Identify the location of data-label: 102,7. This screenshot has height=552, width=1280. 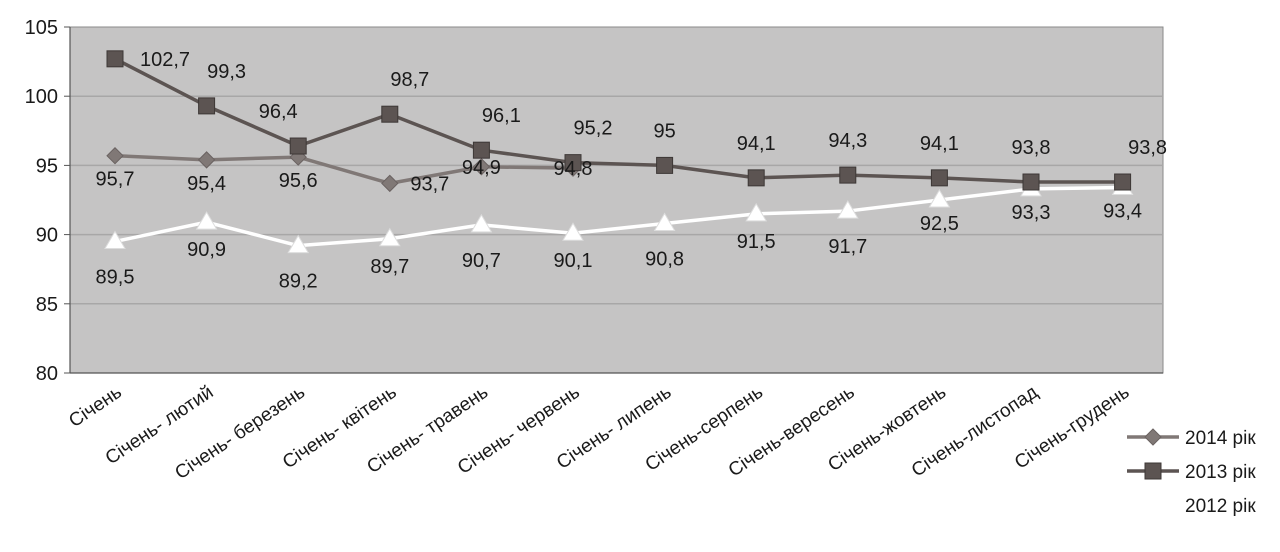
(165, 60).